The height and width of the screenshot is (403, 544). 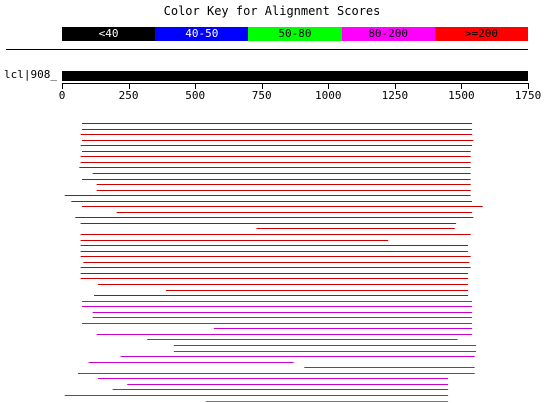 What do you see at coordinates (128, 95) in the screenshot?
I see `axis-tick-label: 250` at bounding box center [128, 95].